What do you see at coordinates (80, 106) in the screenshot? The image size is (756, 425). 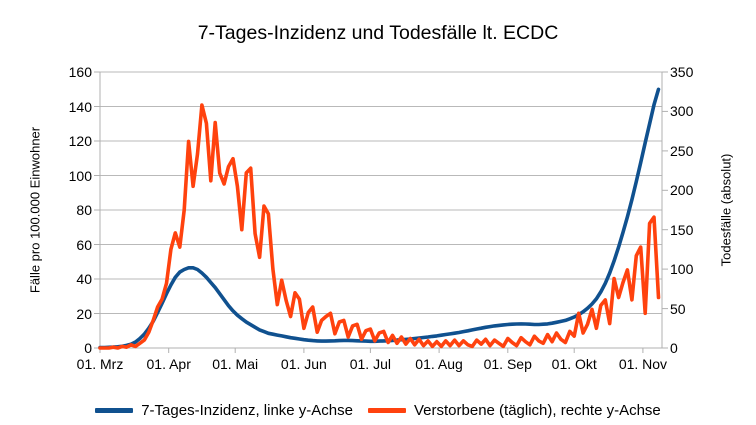 I see `left-axis-tick-label: 140` at bounding box center [80, 106].